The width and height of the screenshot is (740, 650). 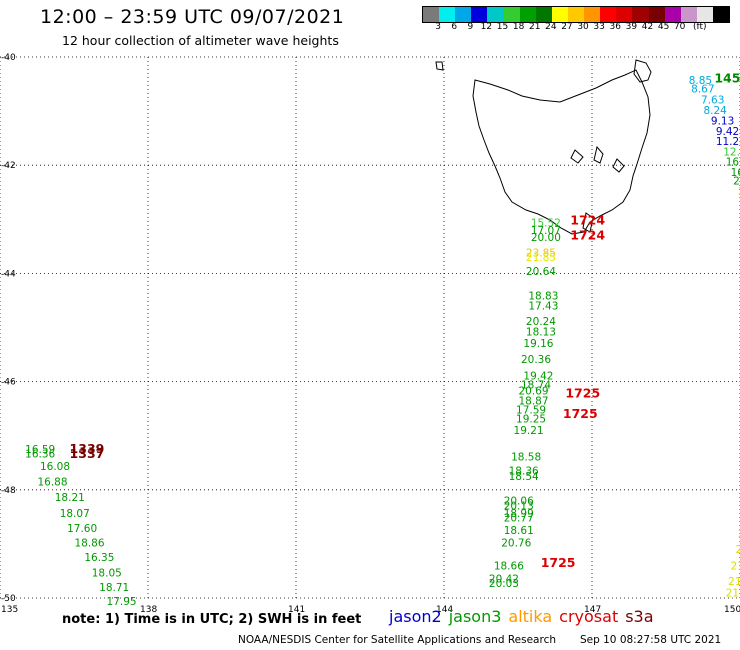 I want to click on wave-height-value: 20.77, so click(x=519, y=519).